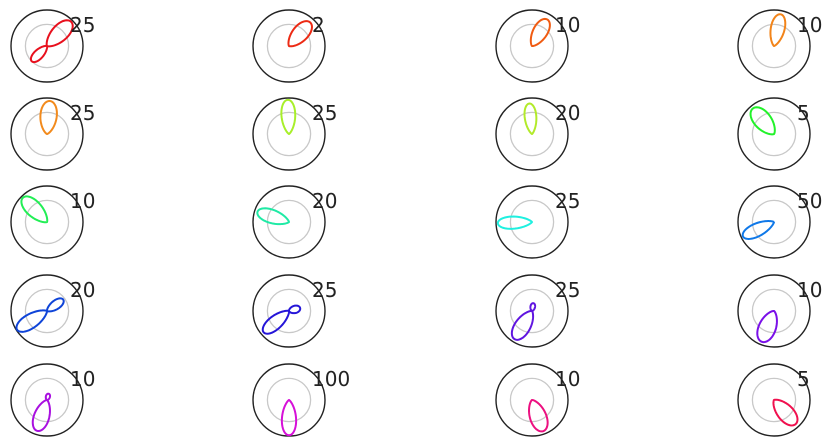 The width and height of the screenshot is (837, 447). I want to click on radial-max-label: 50, so click(809, 201).